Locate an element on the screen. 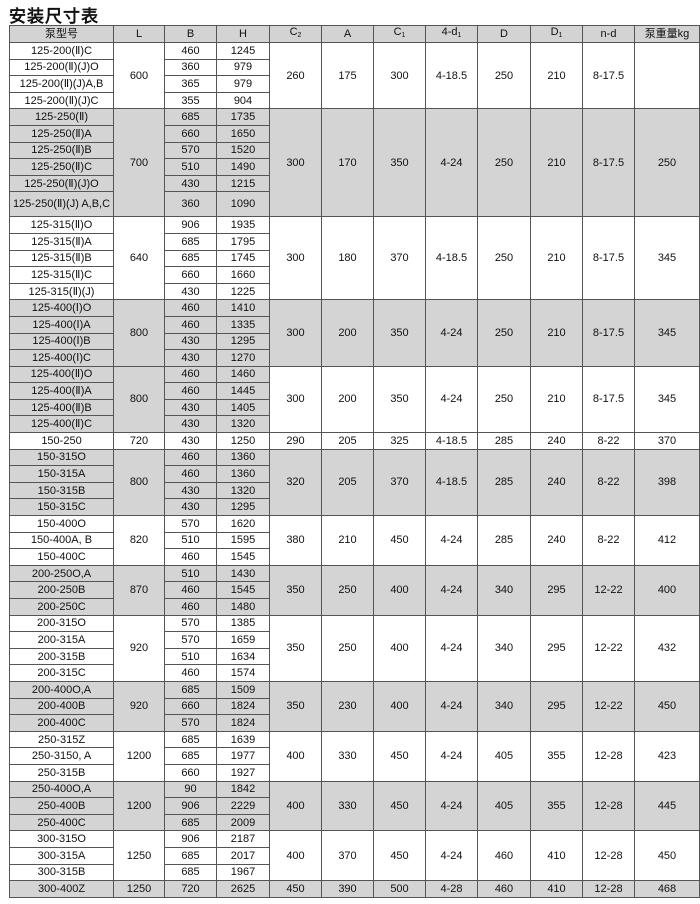  cell-n-d: 8-22 is located at coordinates (608, 540).